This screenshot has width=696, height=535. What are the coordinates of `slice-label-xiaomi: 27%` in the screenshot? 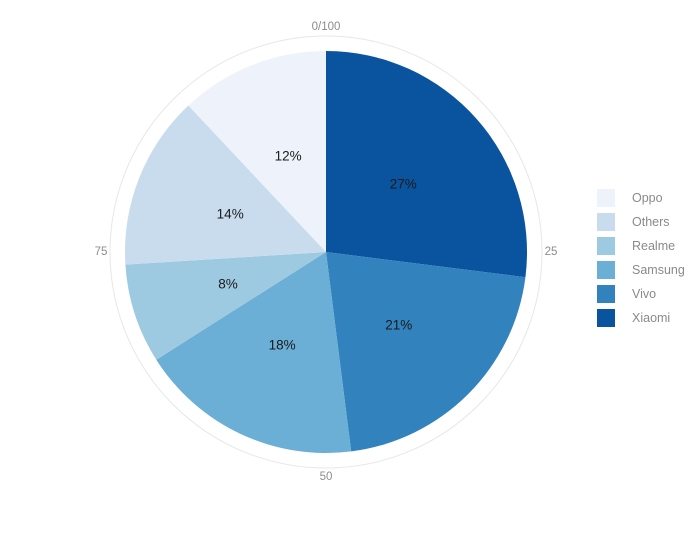 It's located at (403, 183).